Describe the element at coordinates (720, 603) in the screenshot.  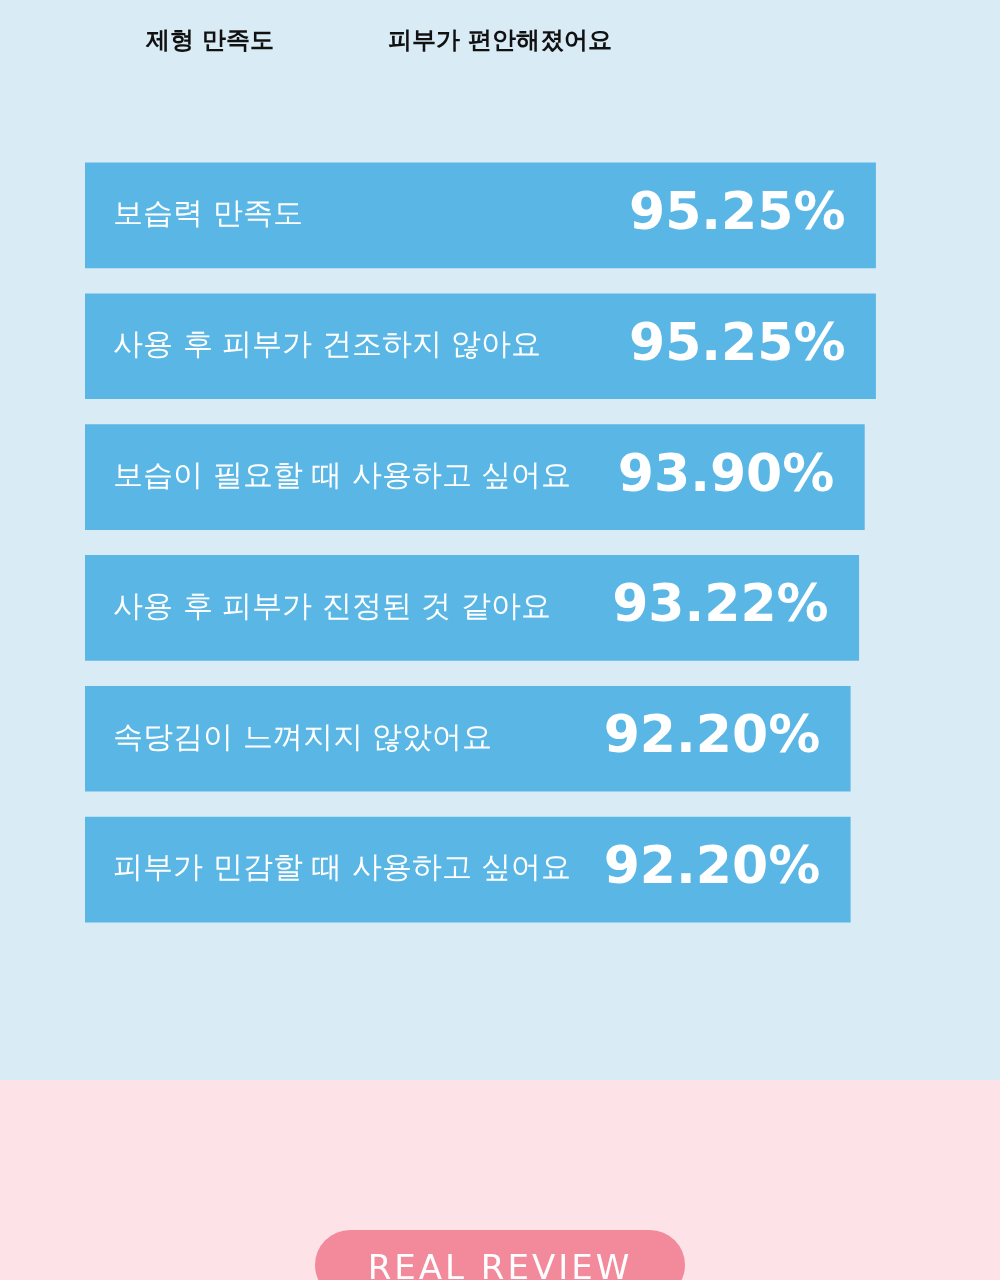
I see `data-label: 93.22%` at that location.